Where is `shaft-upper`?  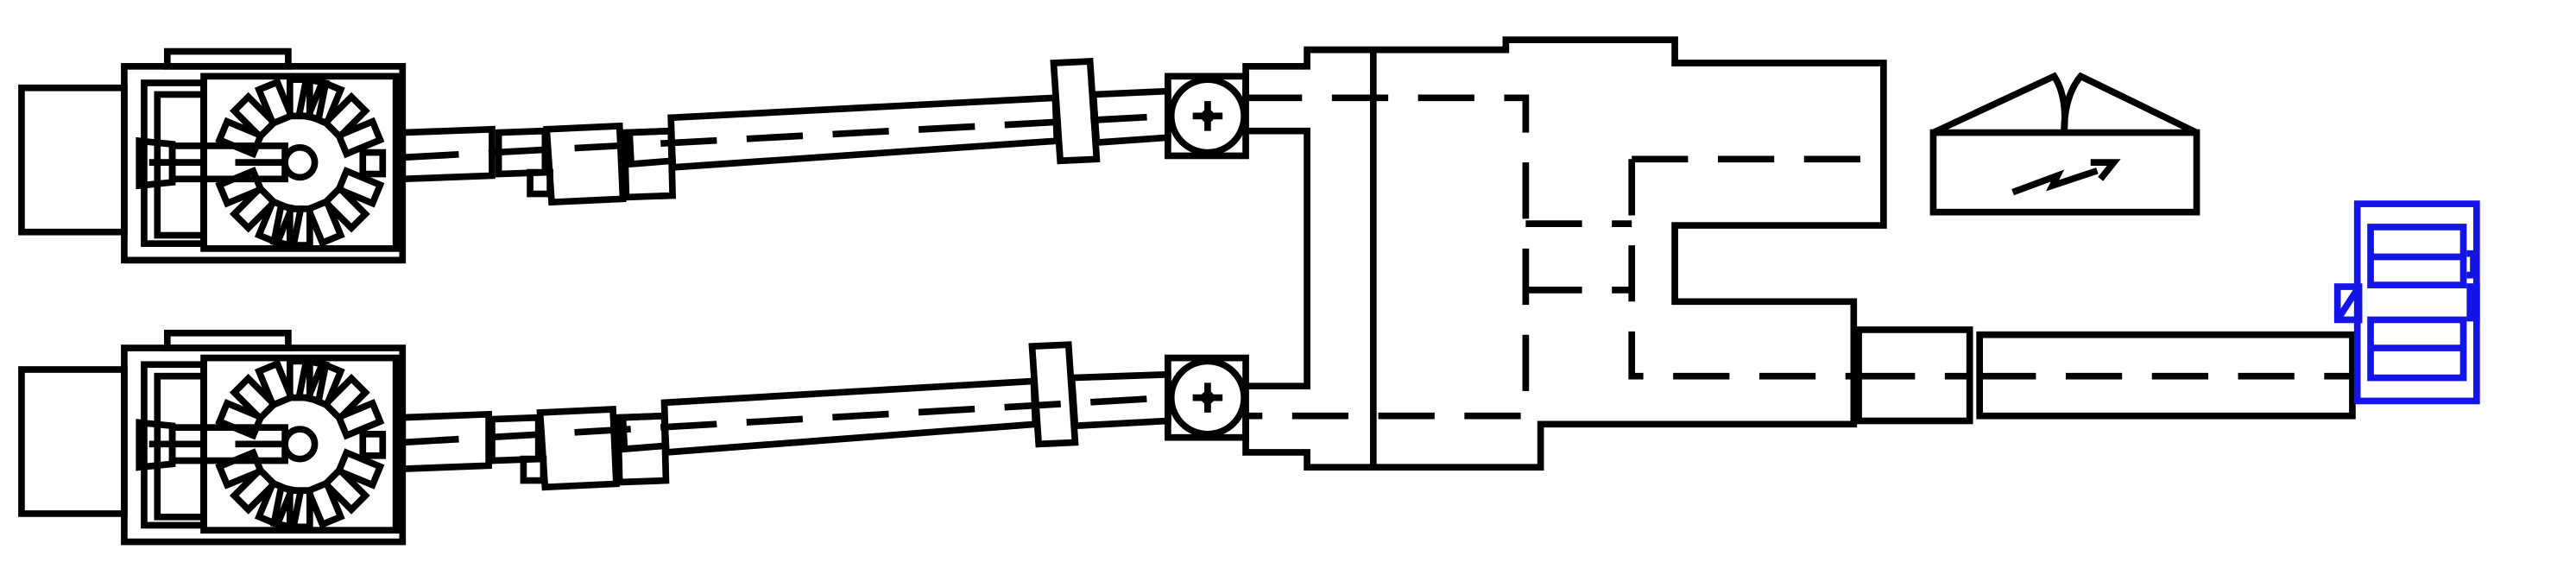 shaft-upper is located at coordinates (824, 132).